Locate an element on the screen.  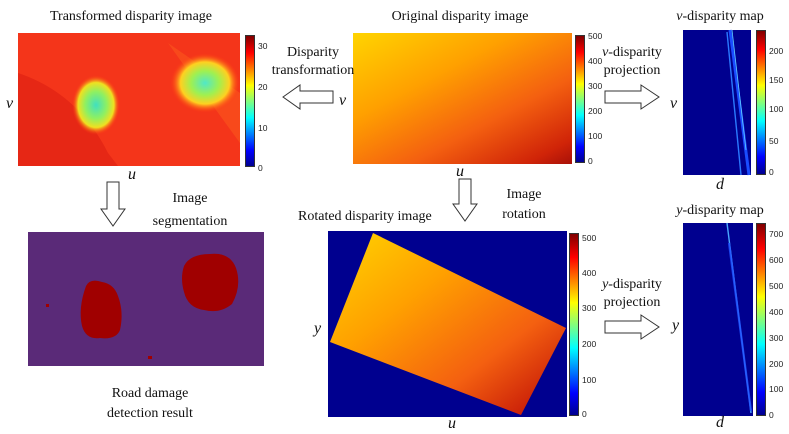
original-colorbar is located at coordinates (580, 99).